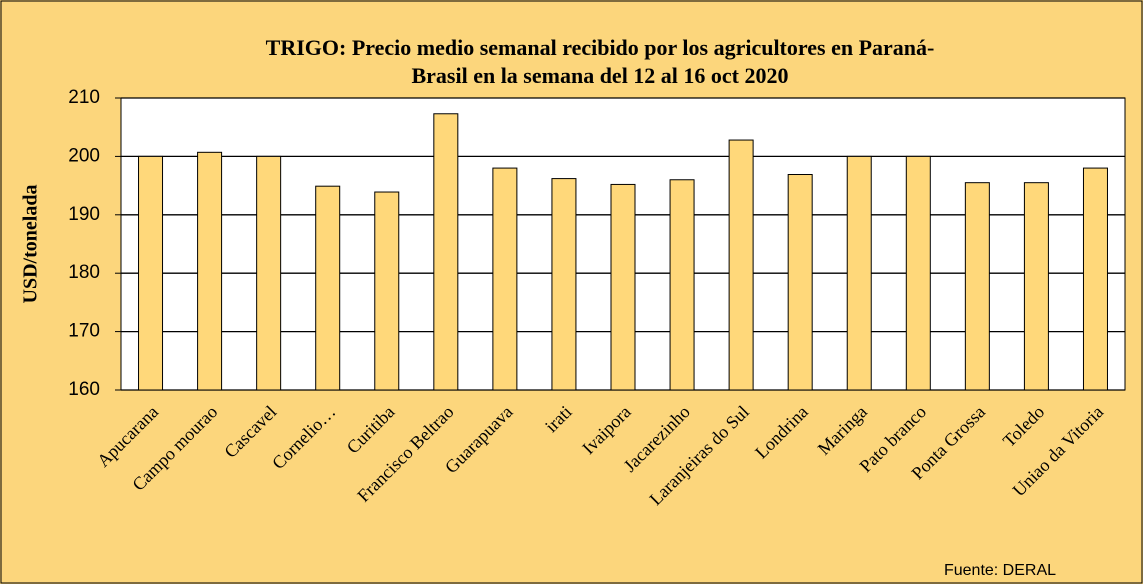 This screenshot has height=584, width=1143. I want to click on y-tick-label: 160, so click(84, 389).